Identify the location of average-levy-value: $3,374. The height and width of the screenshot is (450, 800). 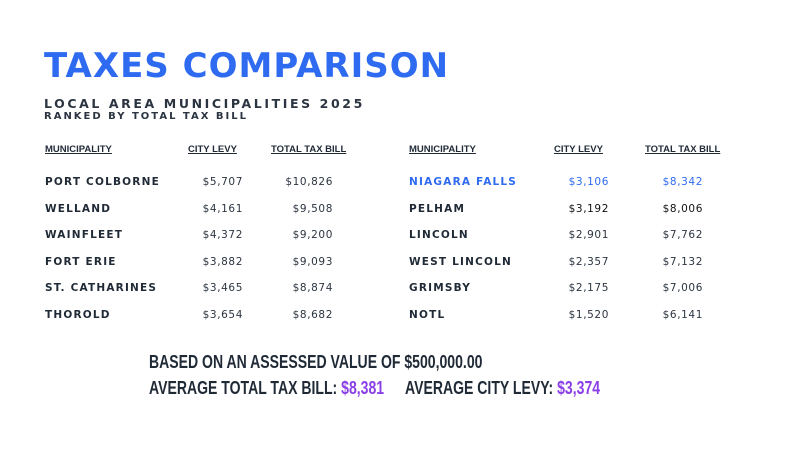
(579, 388).